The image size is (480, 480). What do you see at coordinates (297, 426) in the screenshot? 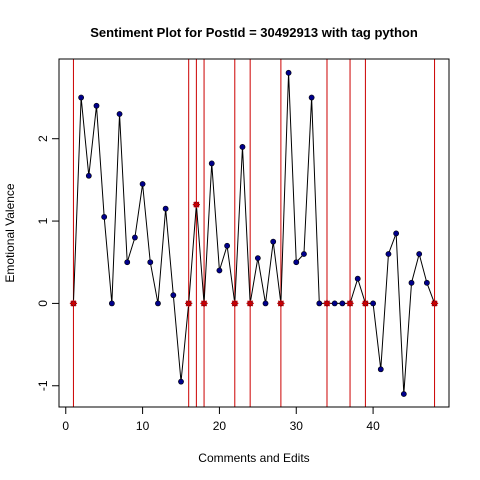
I see `x-tick-label-3: 30` at bounding box center [297, 426].